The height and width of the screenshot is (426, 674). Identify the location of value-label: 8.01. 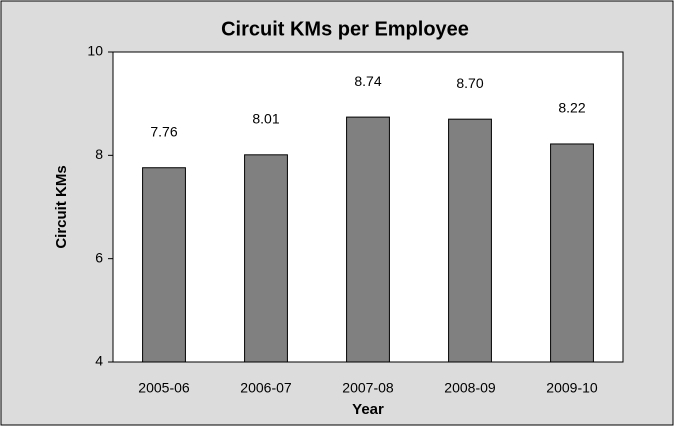
(265, 119).